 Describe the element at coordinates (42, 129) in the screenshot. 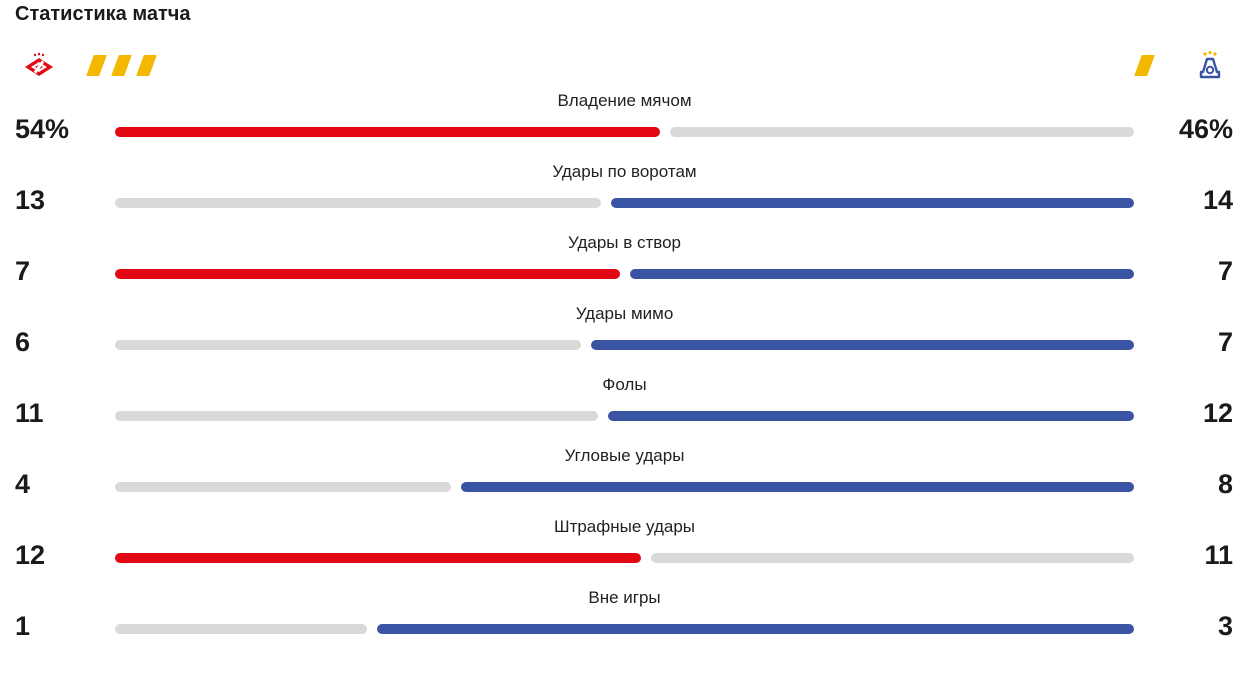

I see `home-stat-value: 54%` at that location.